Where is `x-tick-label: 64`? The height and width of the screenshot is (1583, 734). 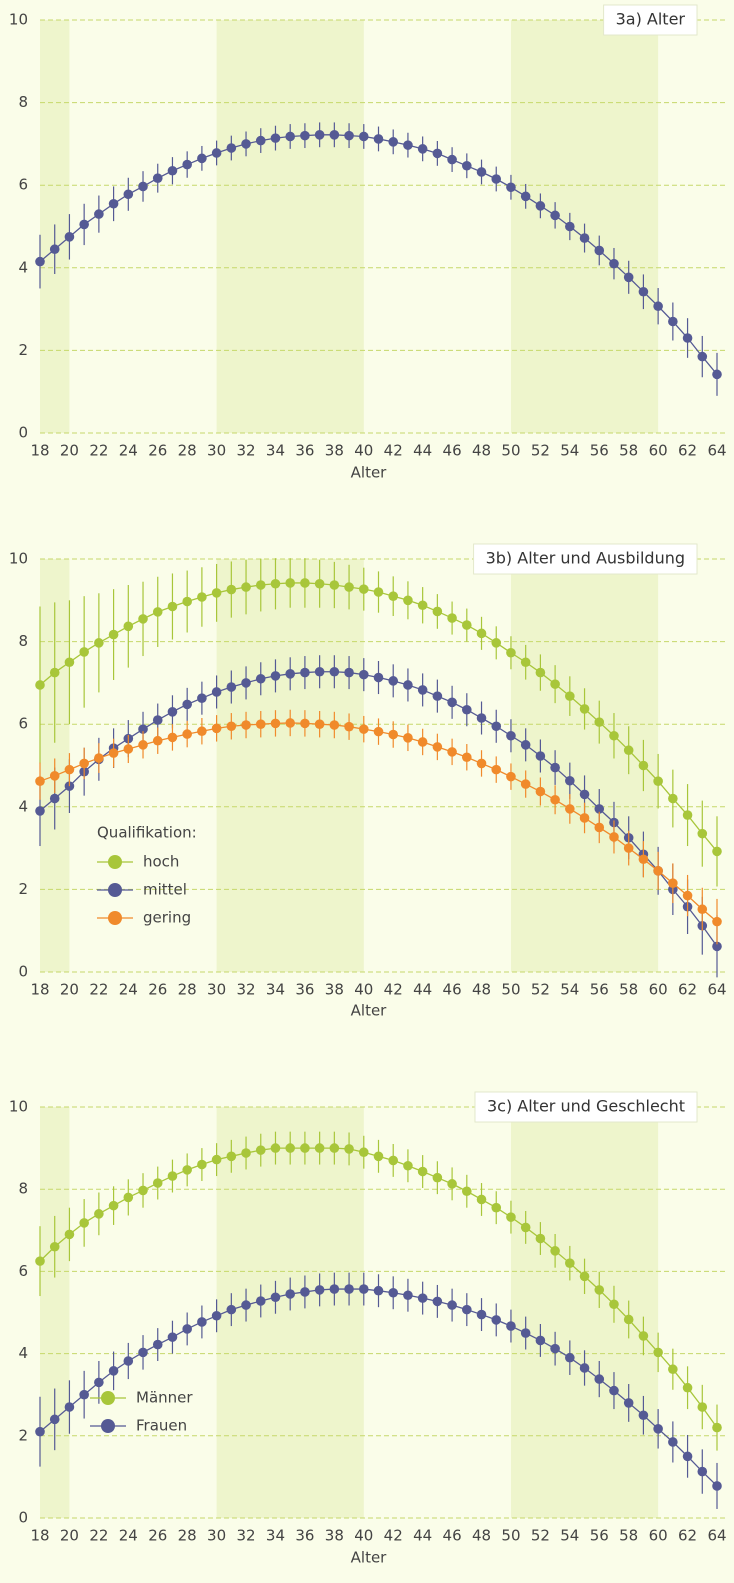
x-tick-label: 64 is located at coordinates (716, 451).